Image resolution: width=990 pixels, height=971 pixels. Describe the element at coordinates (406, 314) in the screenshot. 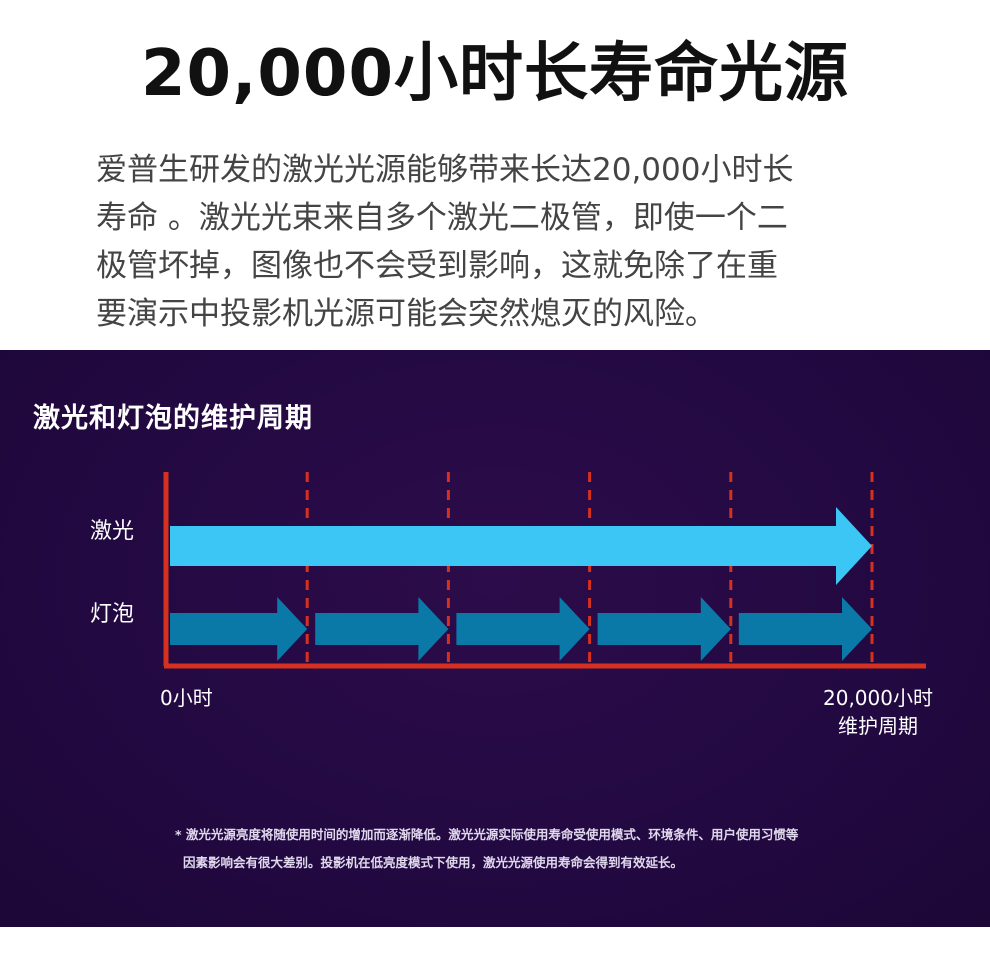

I see `intro-line: 要演示中投影机光源可能会突然熄灭的风险。` at that location.